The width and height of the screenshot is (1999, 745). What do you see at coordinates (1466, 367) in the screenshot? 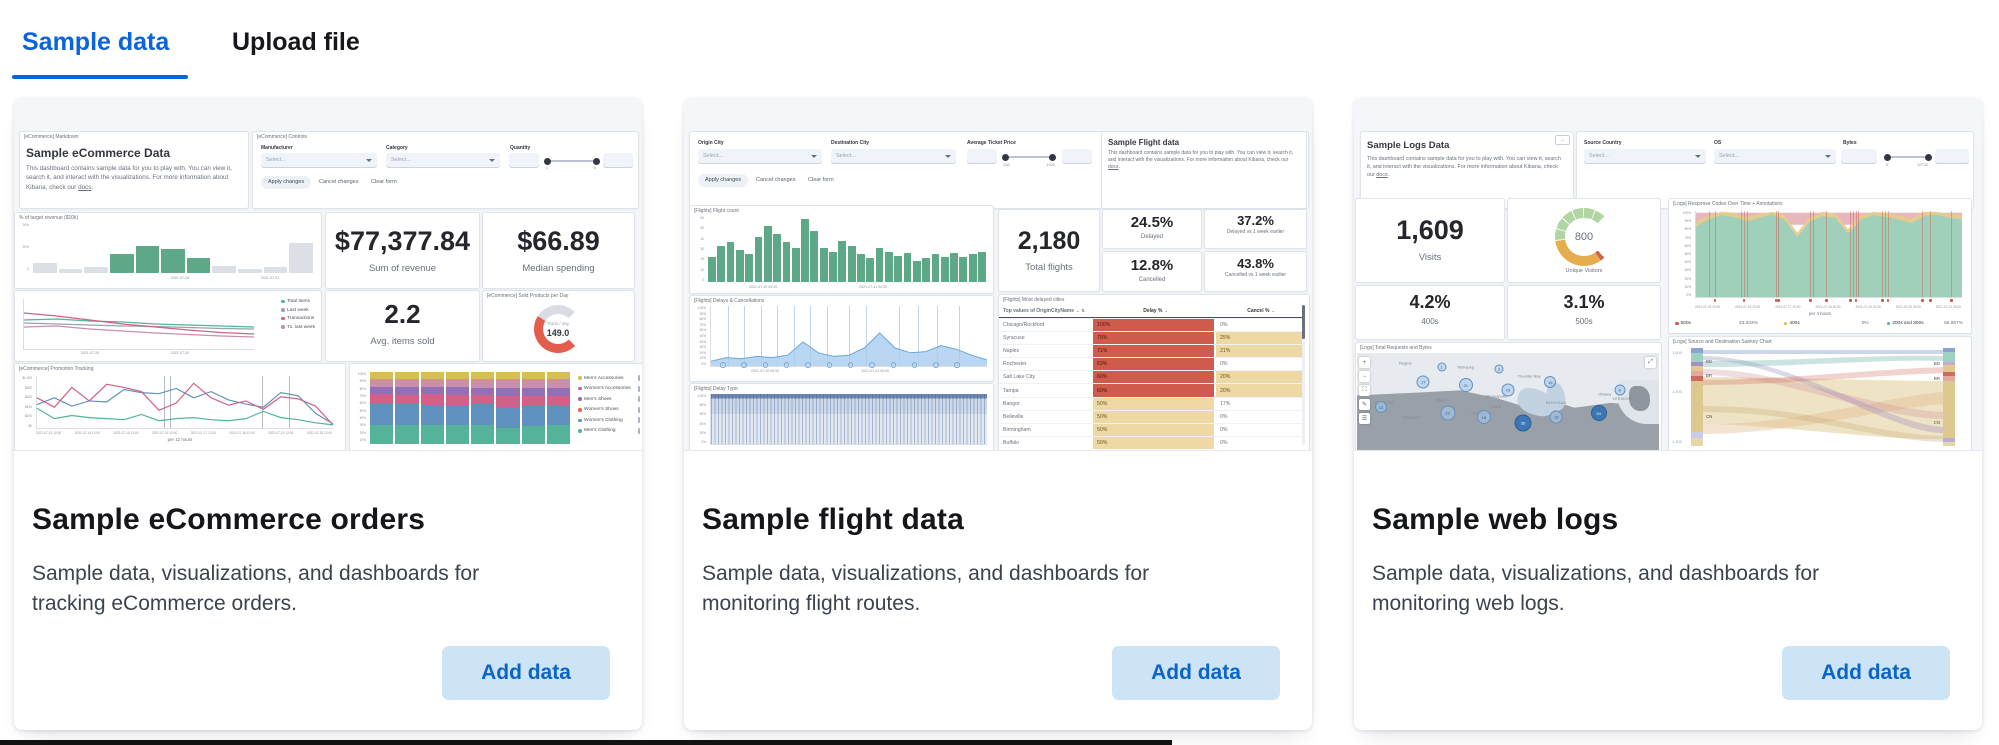
I see `map-place-label: Winnipeg` at bounding box center [1466, 367].